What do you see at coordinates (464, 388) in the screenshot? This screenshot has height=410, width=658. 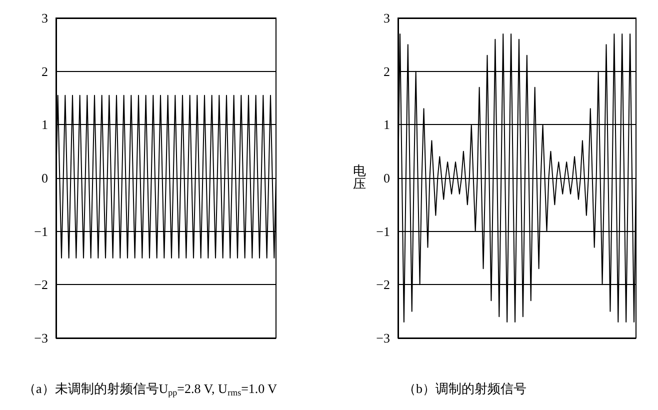 I see `text: （b）调制的射频信号` at bounding box center [464, 388].